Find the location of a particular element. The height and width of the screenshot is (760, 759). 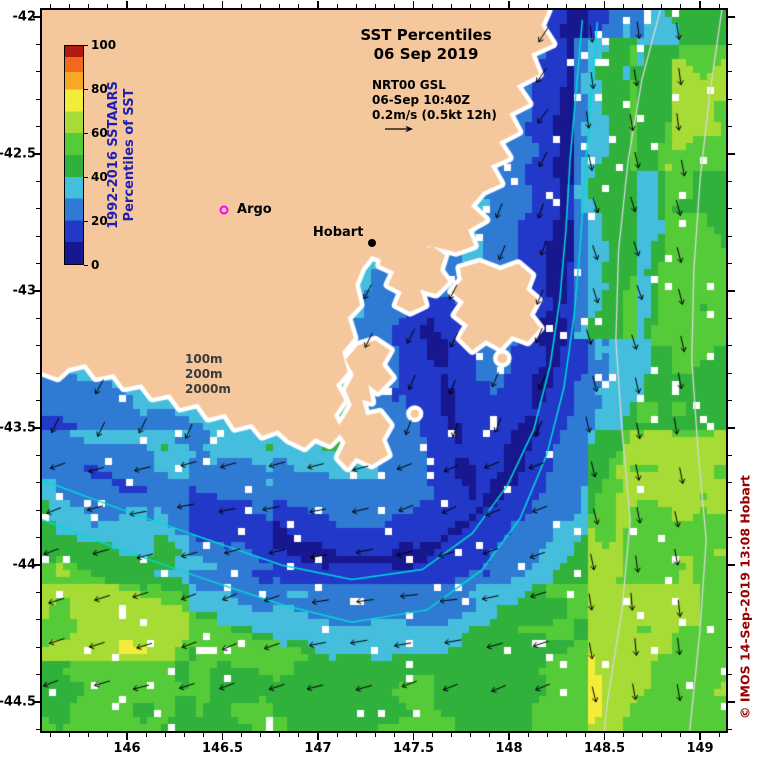

depth-contour-legend: 100m 200m 2000m is located at coordinates (208, 374).